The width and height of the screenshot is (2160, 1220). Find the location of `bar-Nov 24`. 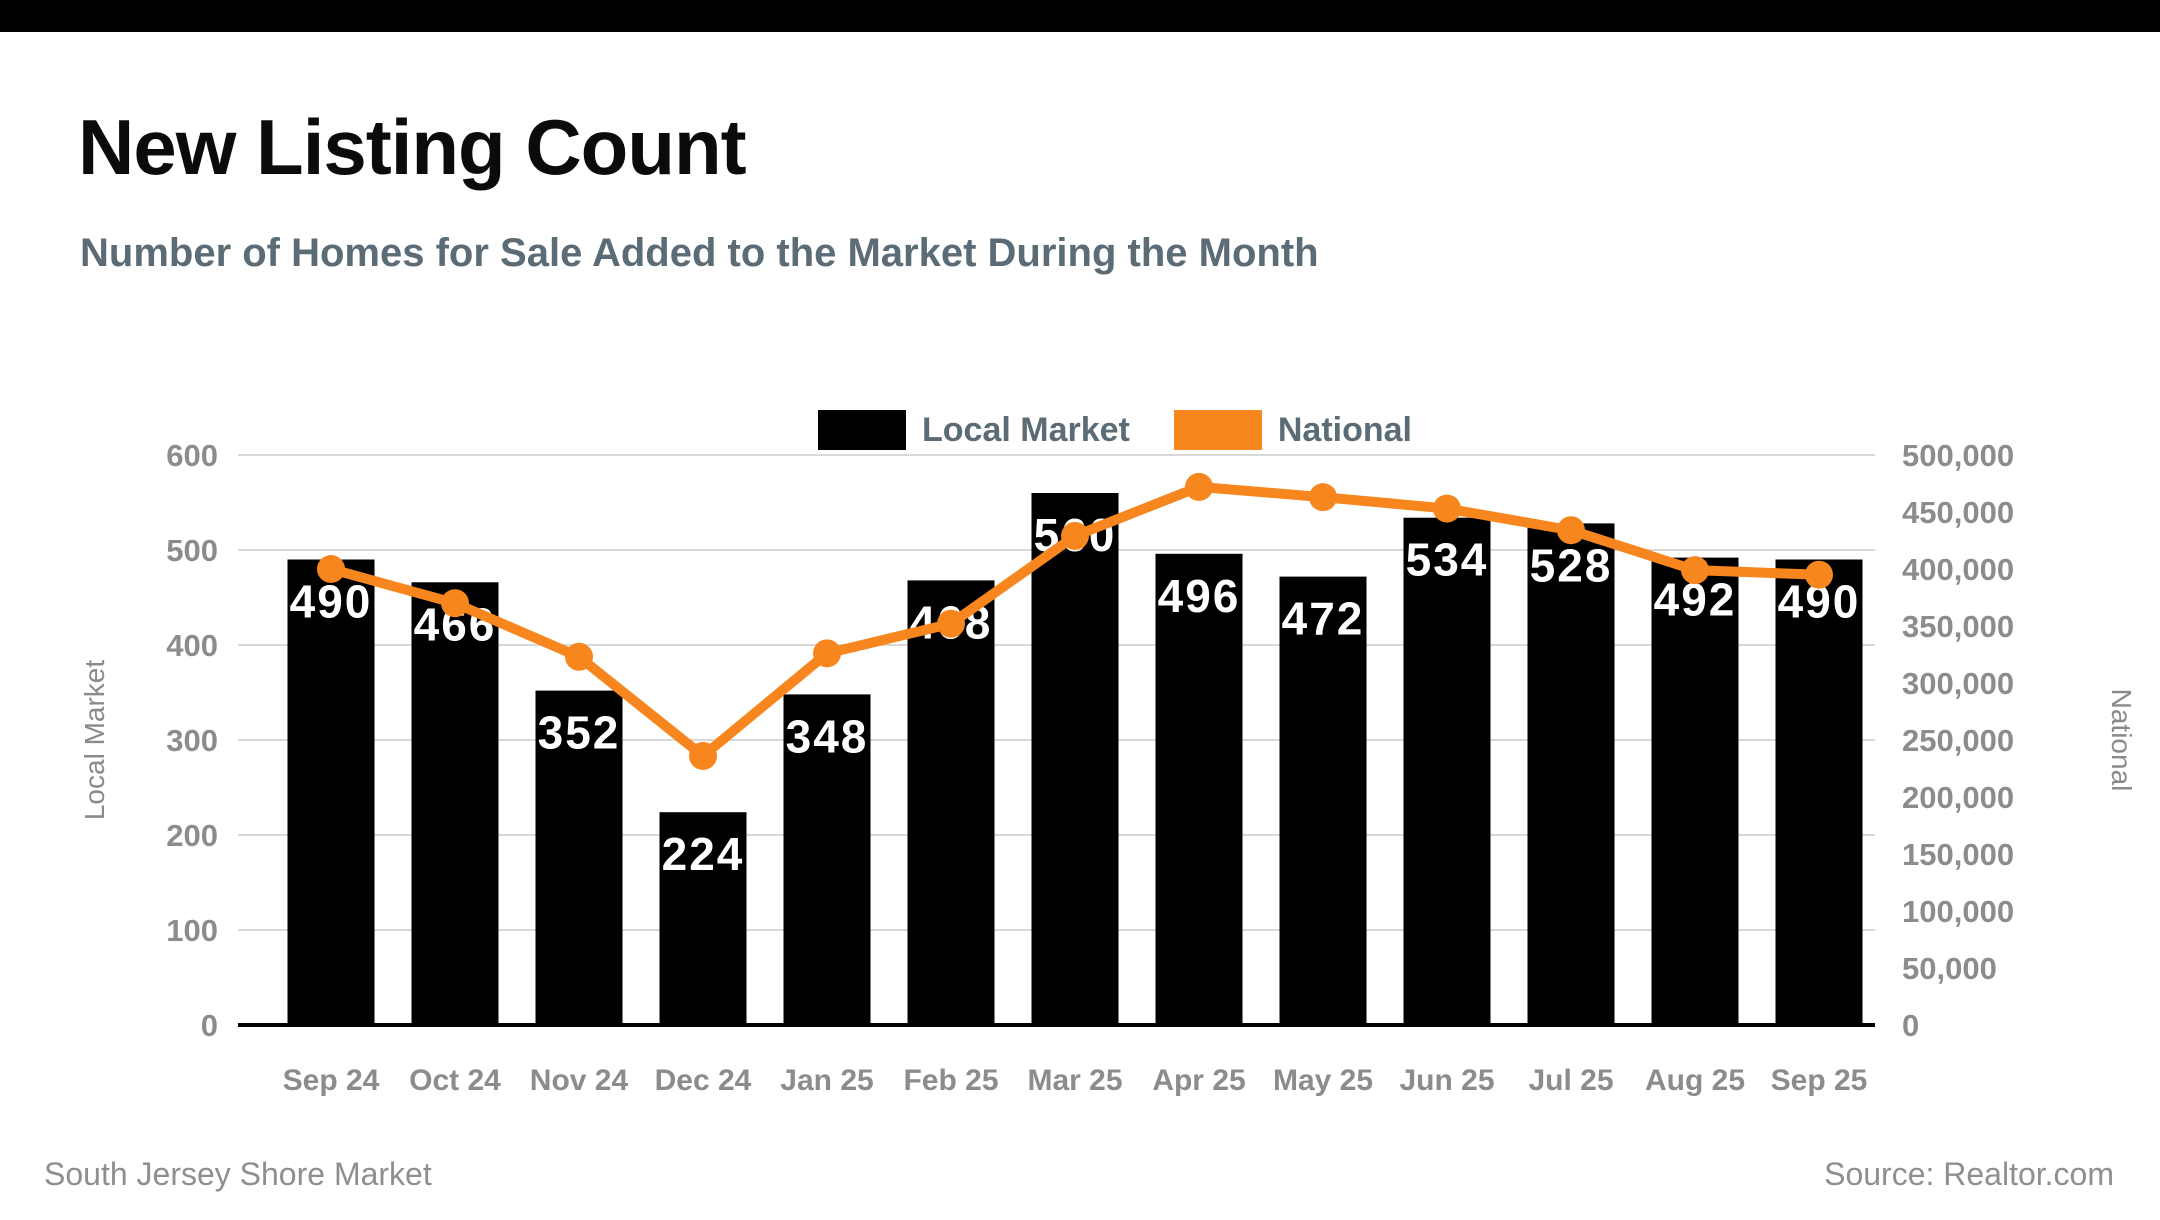

bar-Nov 24 is located at coordinates (579, 857).